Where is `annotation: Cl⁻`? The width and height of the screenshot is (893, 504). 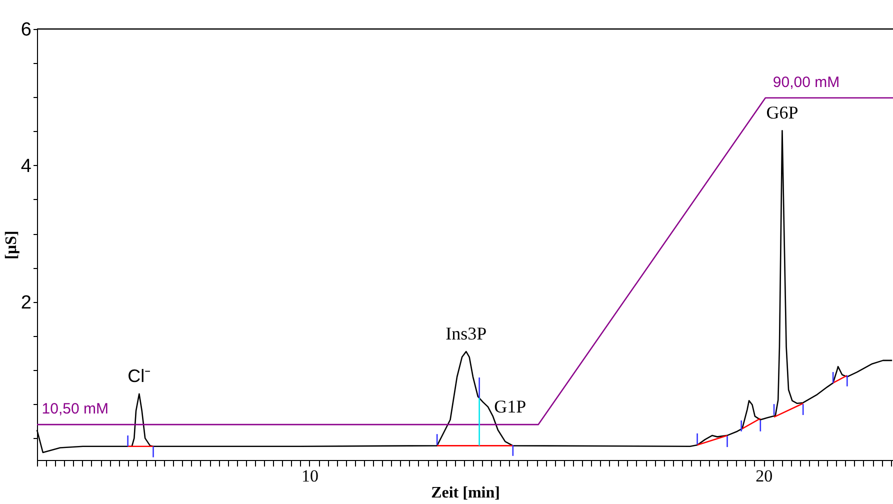
annotation: Cl⁻ is located at coordinates (139, 376).